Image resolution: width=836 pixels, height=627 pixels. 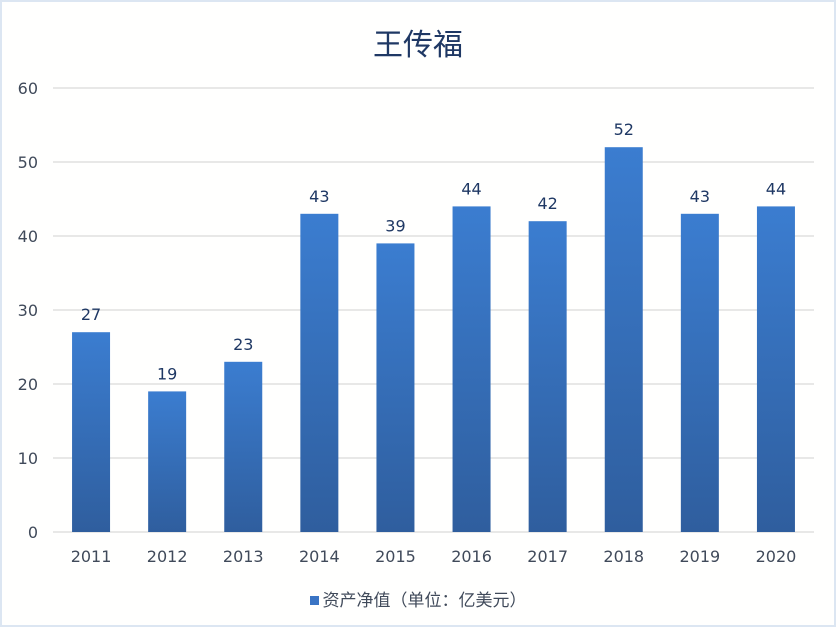 I want to click on y-tick-label: 10, so click(x=28, y=458).